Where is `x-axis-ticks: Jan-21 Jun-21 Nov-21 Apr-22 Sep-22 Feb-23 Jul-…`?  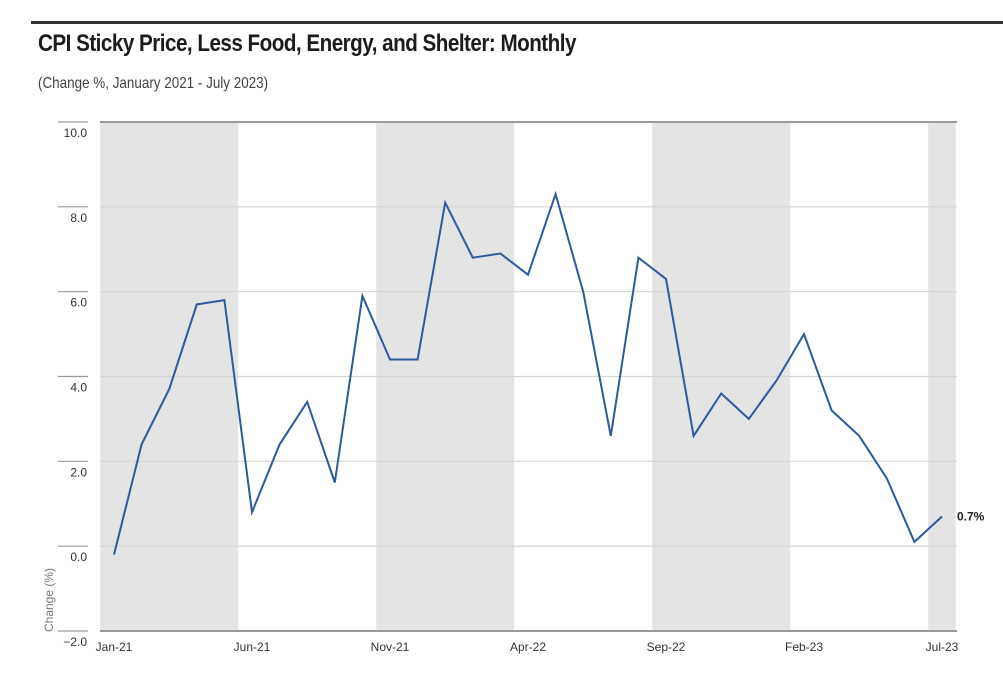 x-axis-ticks: Jan-21 Jun-21 Nov-21 Apr-22 Sep-22 Feb-23 Jul-… is located at coordinates (527, 647).